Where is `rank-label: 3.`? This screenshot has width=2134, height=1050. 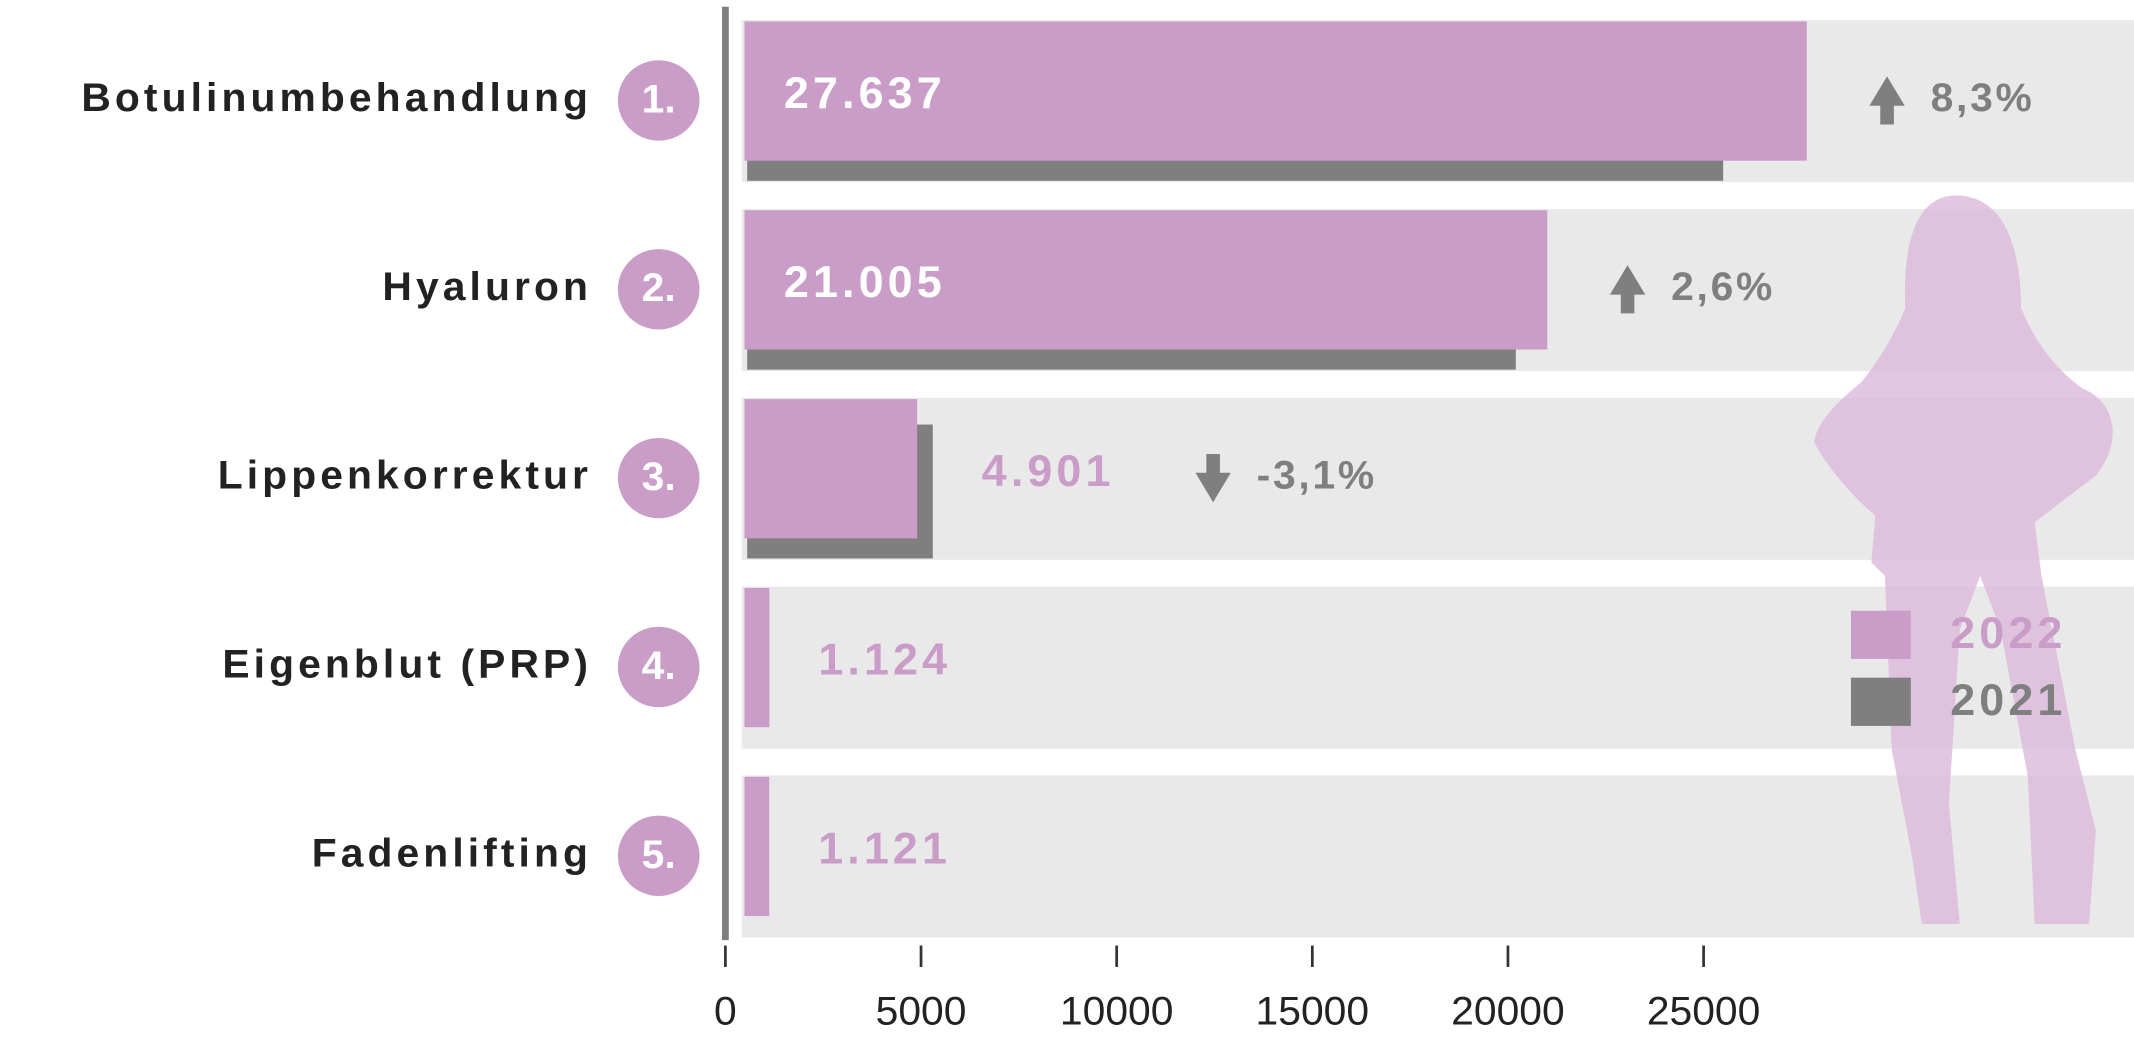
rank-label: 3. is located at coordinates (659, 476).